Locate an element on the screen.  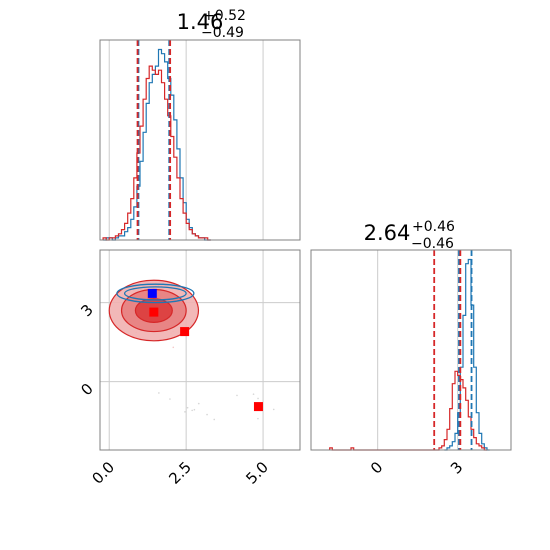
tick-label: 2.5 is located at coordinates (180, 473).